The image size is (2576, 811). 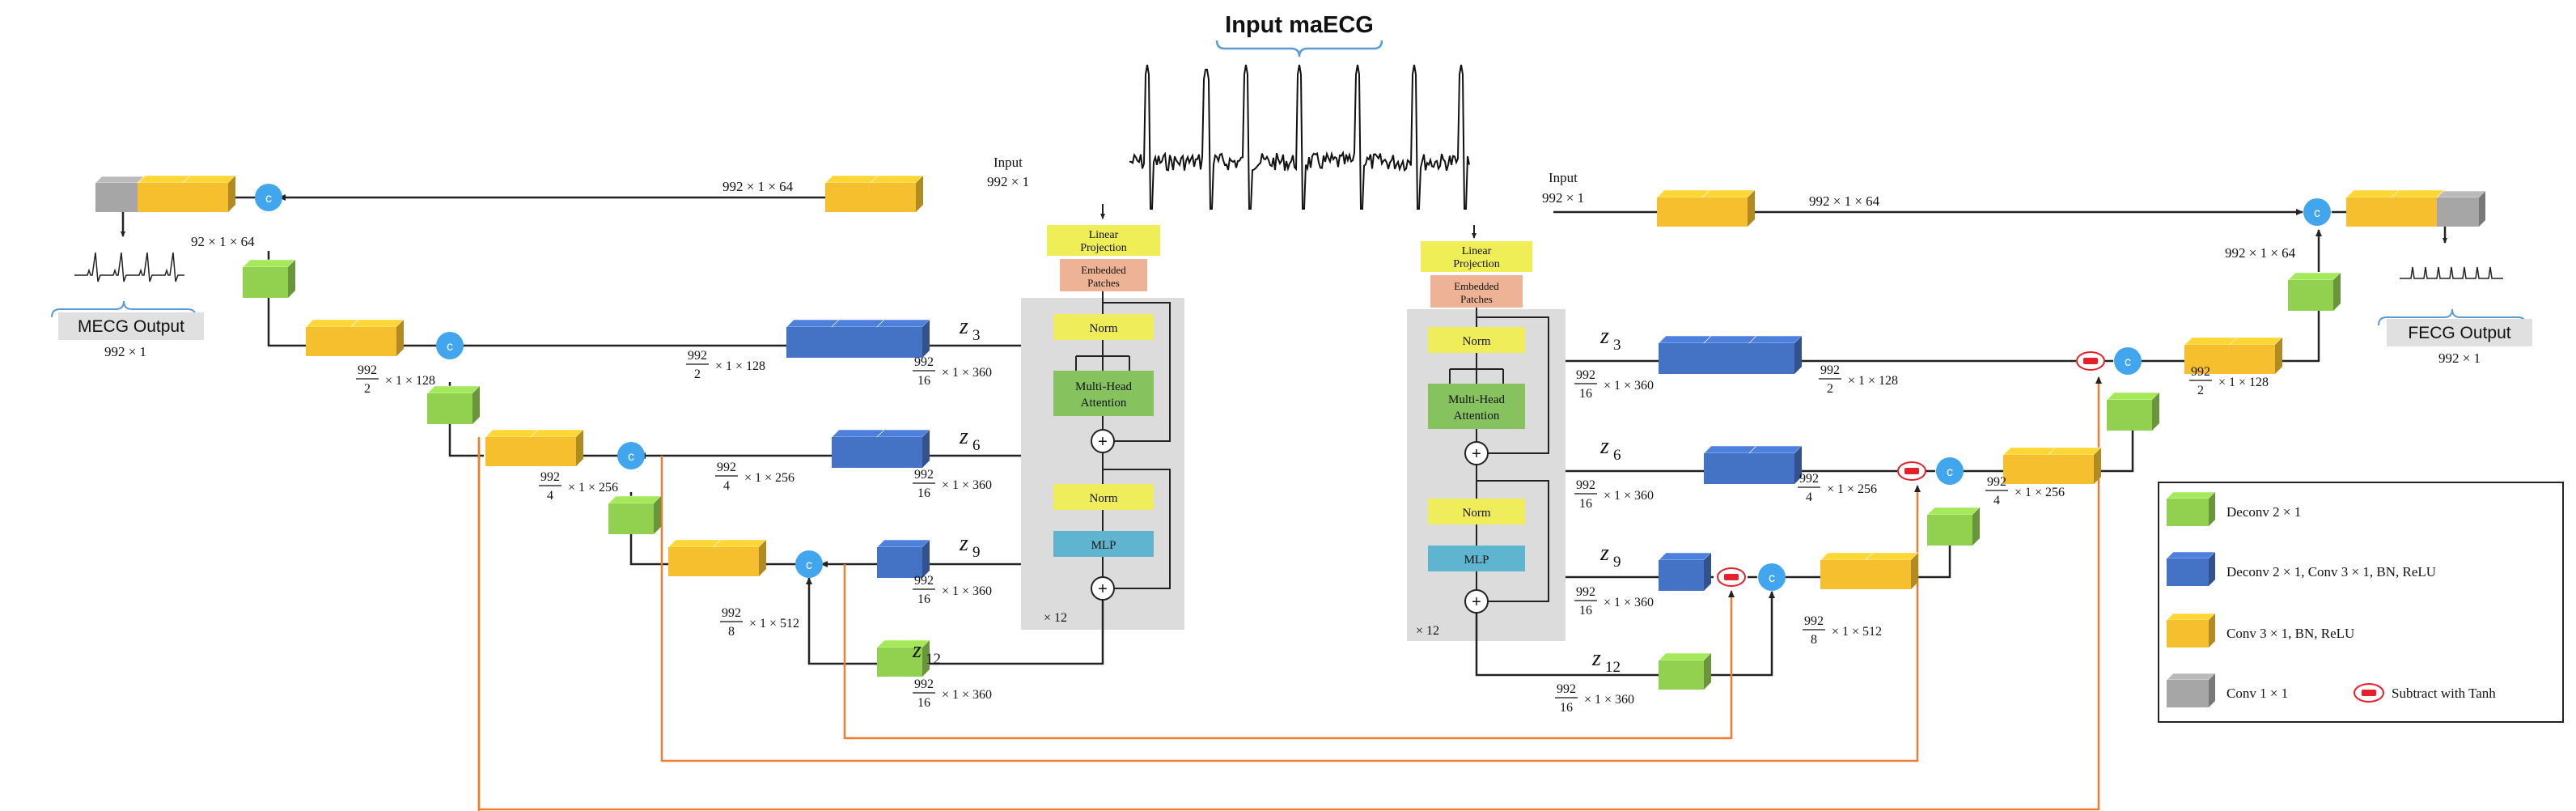 I want to click on left-z6-z: z, so click(x=963, y=436).